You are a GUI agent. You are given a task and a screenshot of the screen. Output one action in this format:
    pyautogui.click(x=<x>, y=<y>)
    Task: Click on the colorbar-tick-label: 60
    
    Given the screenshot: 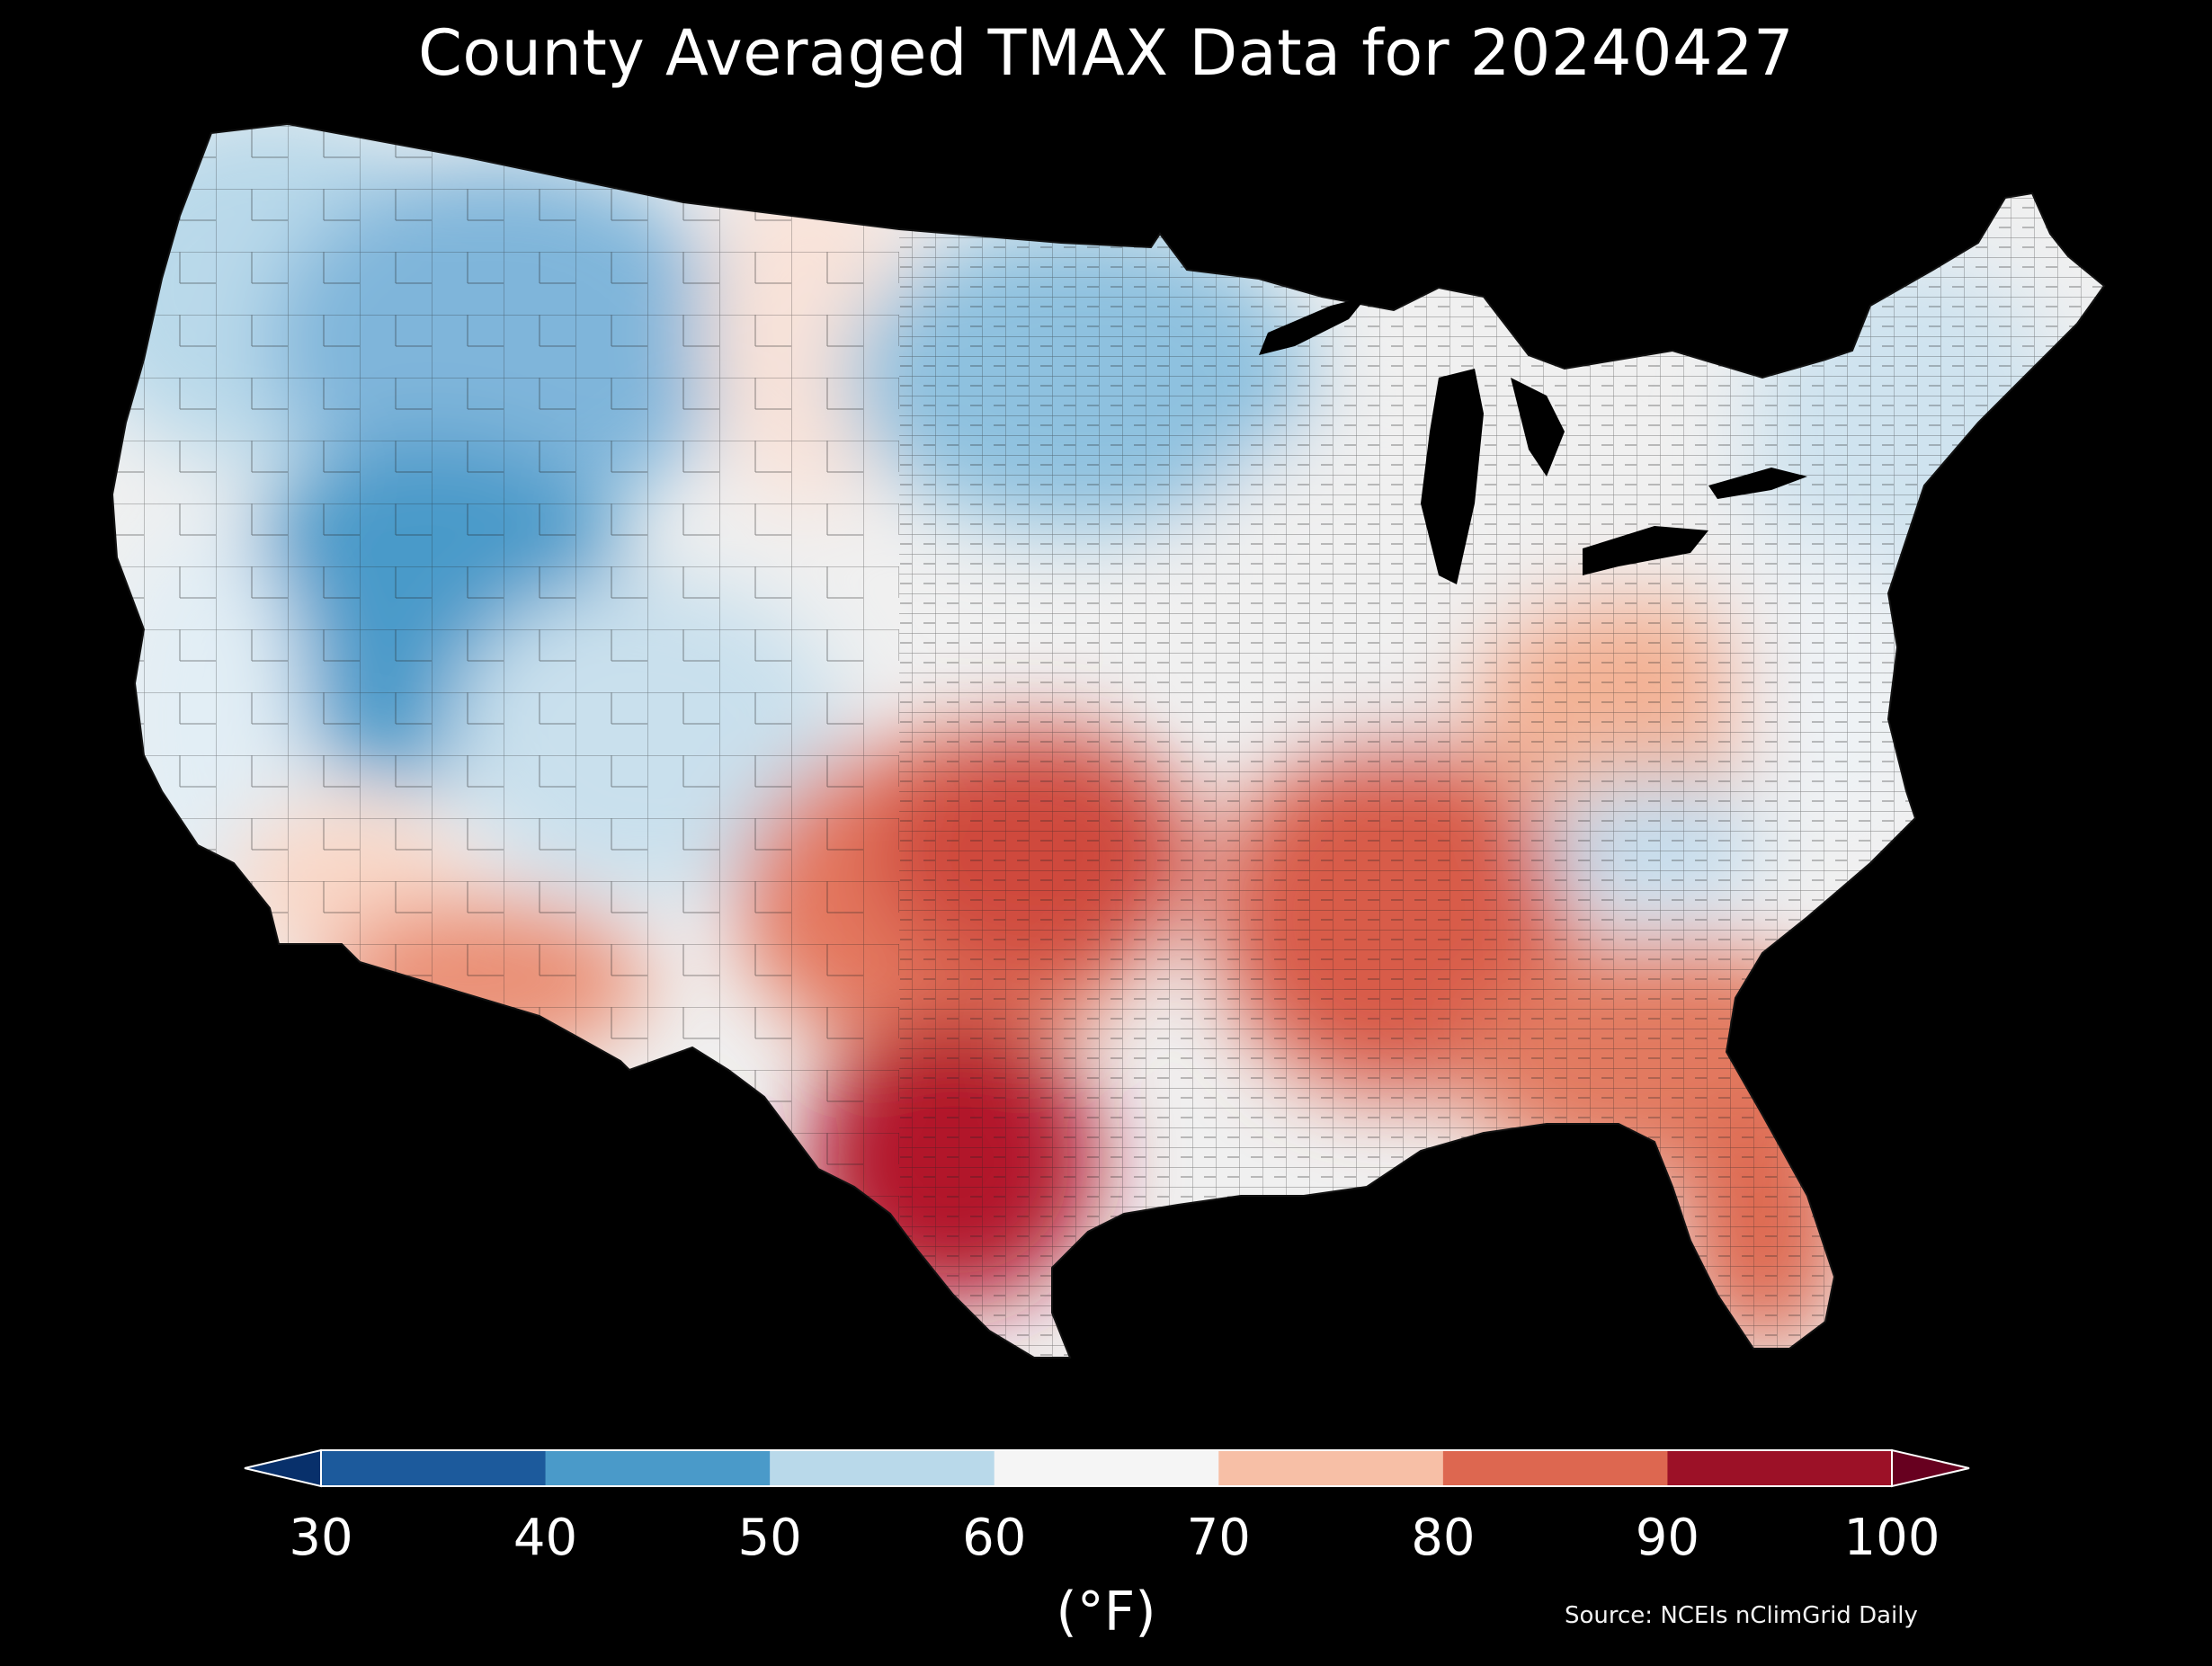 What is the action you would take?
    pyautogui.click(x=994, y=1538)
    